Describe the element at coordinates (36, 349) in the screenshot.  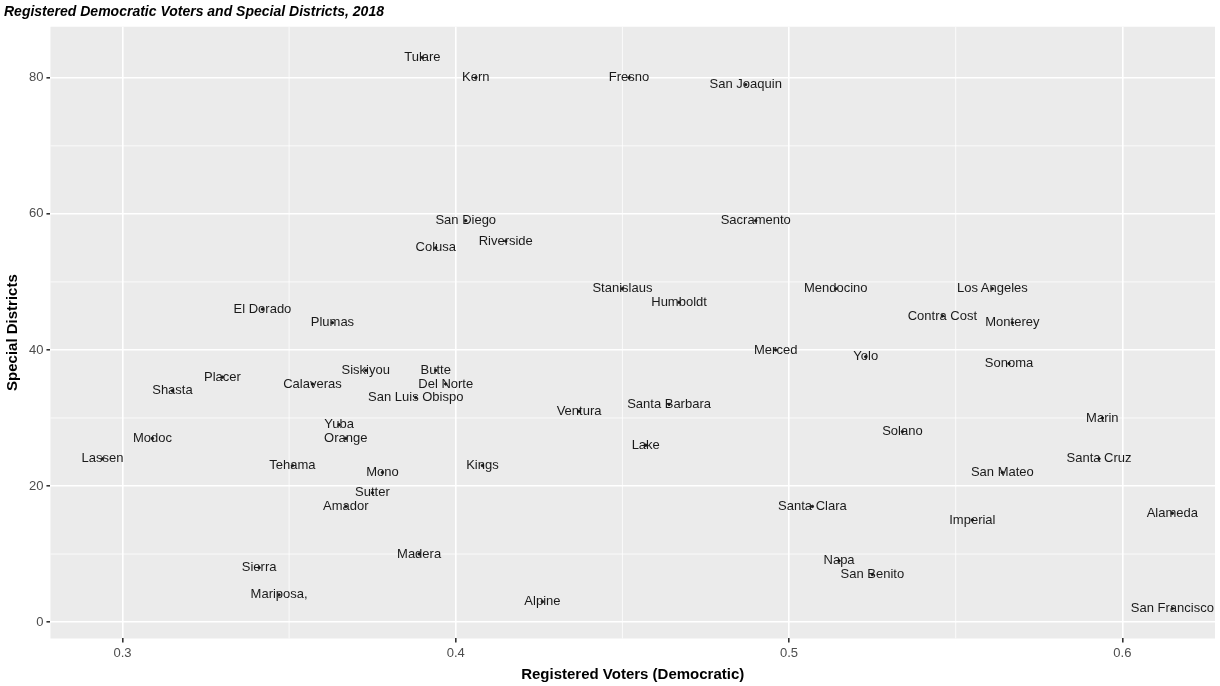
I see `y-tick-label: 40` at that location.